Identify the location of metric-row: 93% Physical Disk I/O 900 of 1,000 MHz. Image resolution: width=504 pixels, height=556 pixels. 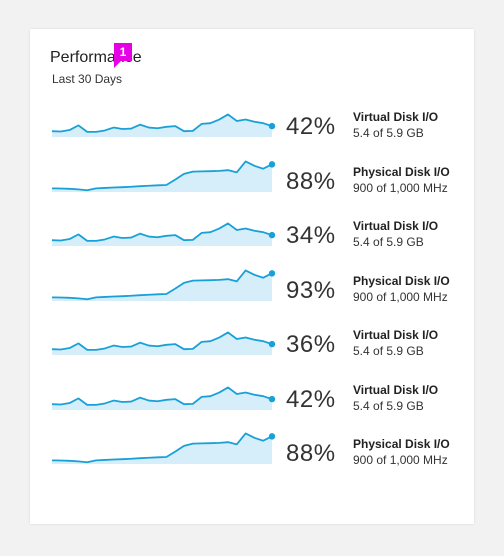
(252, 288).